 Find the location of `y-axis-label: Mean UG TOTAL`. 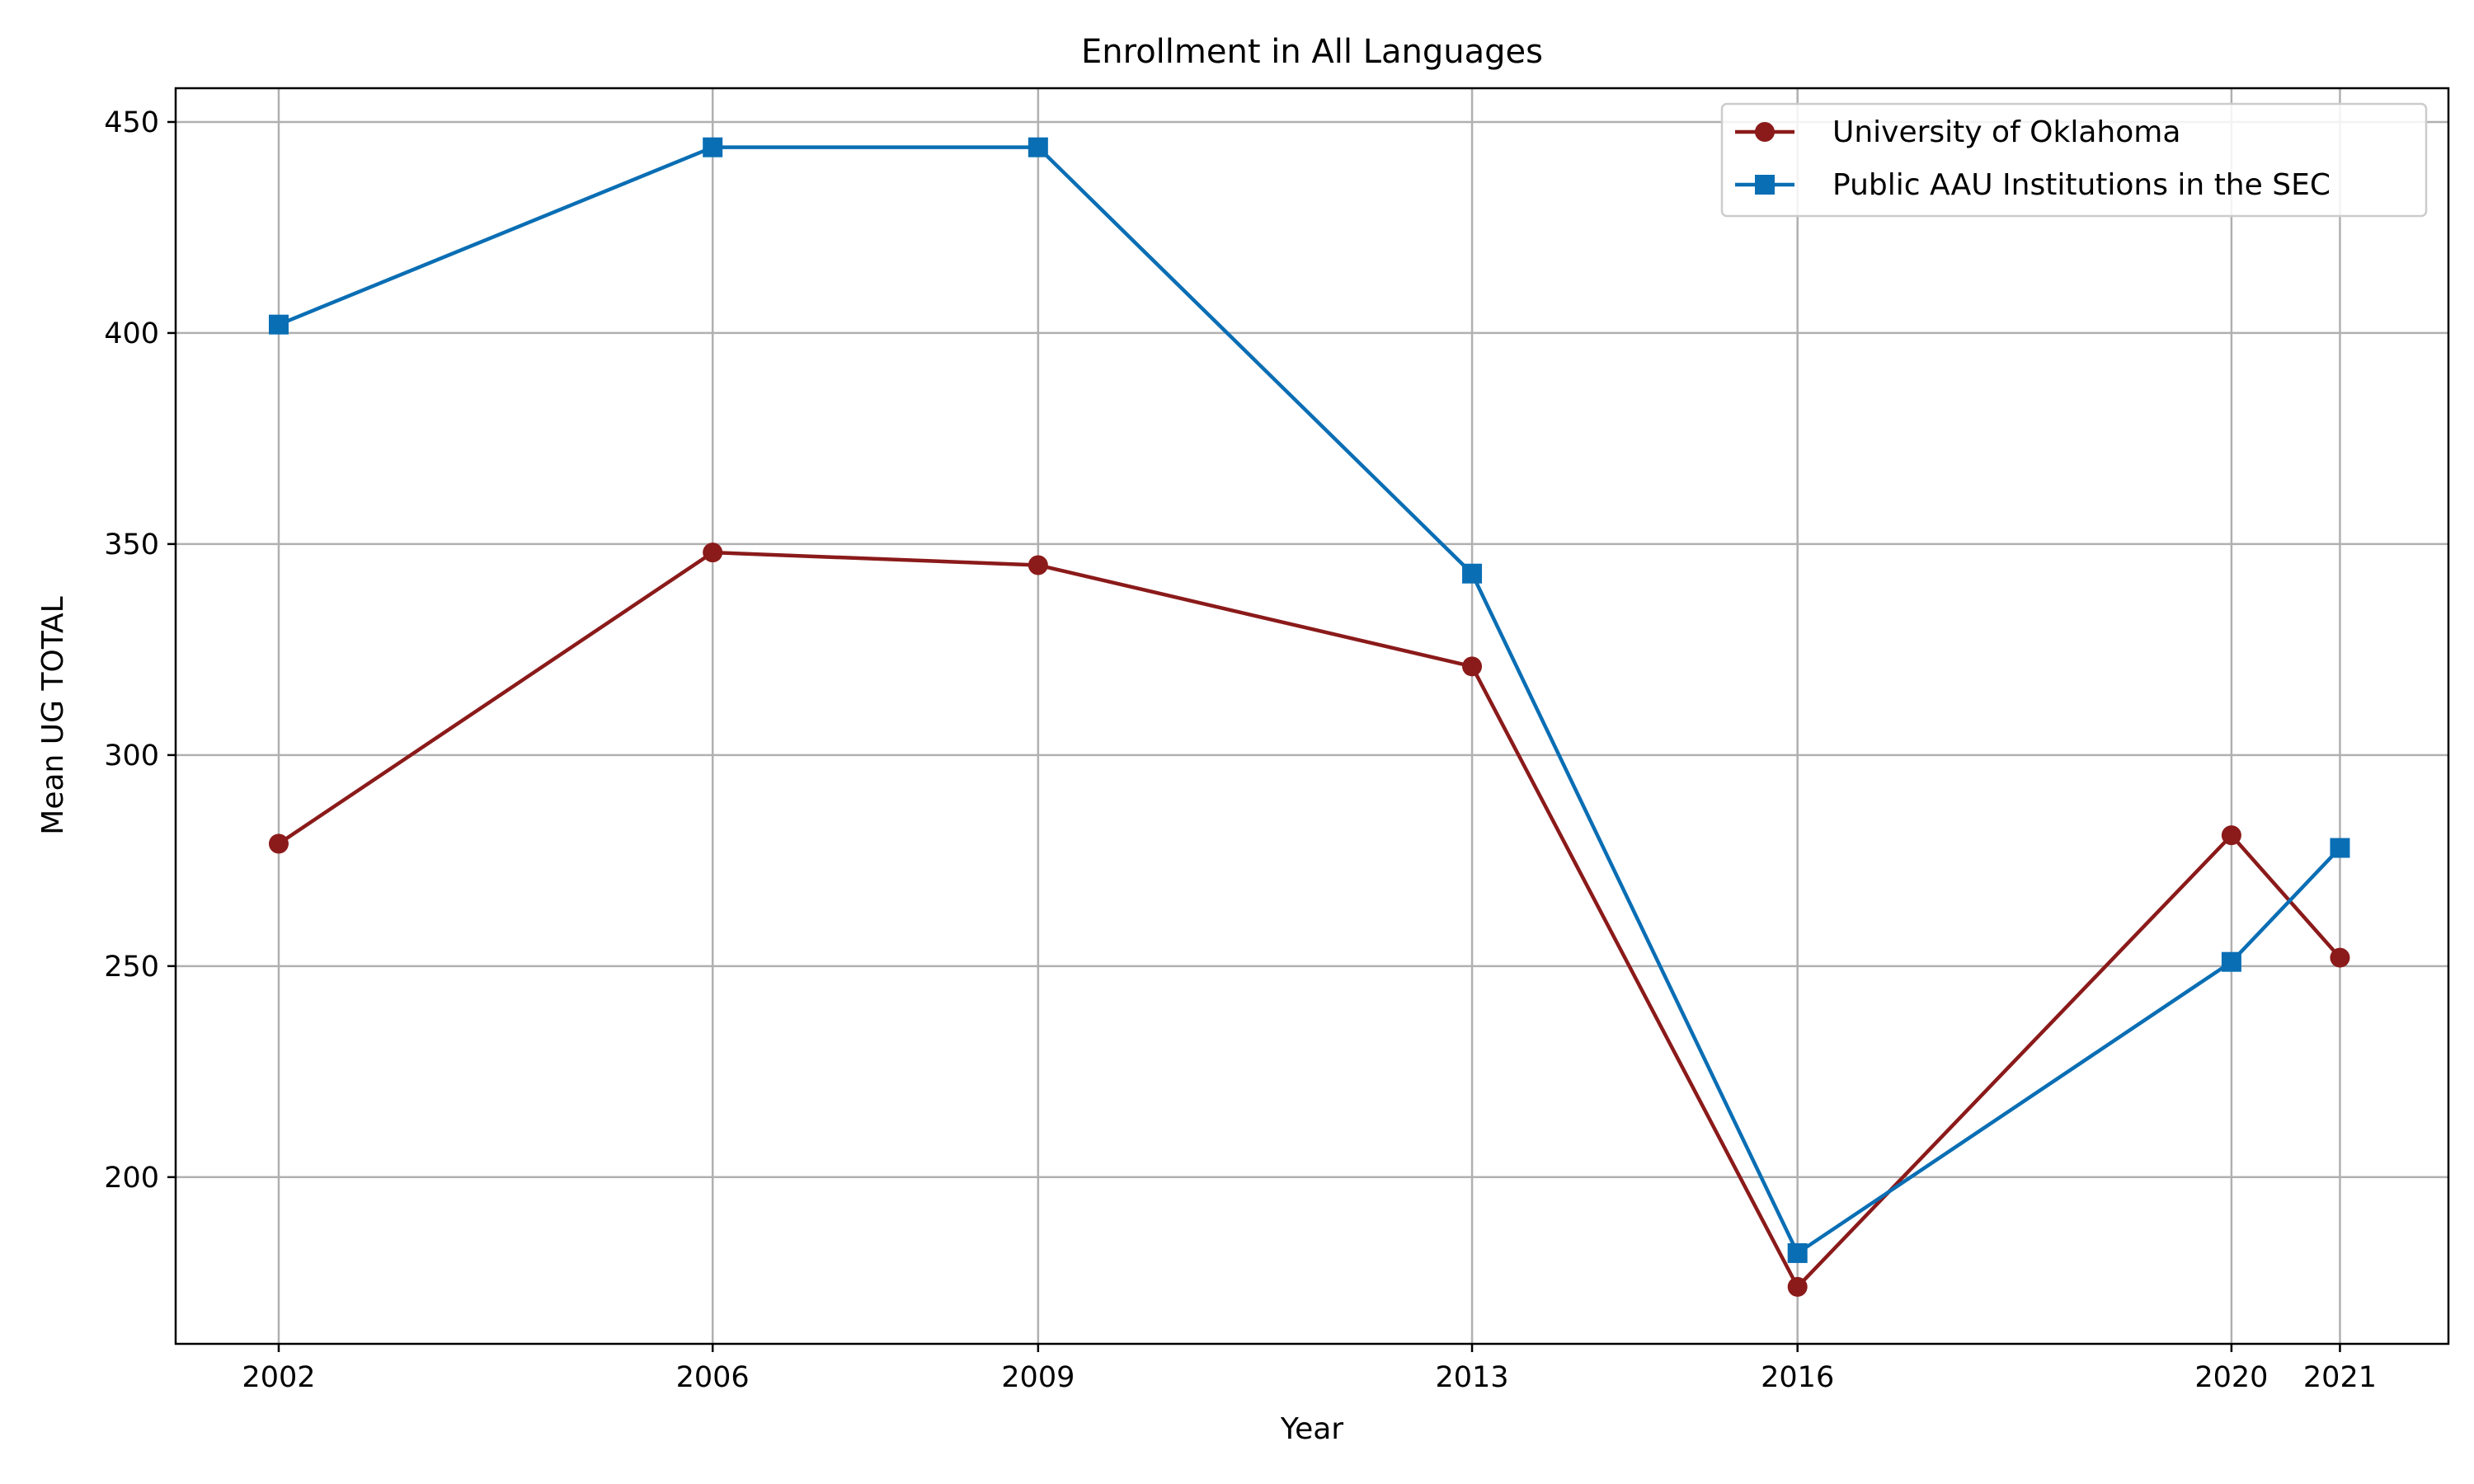

y-axis-label: Mean UG TOTAL is located at coordinates (53, 715).